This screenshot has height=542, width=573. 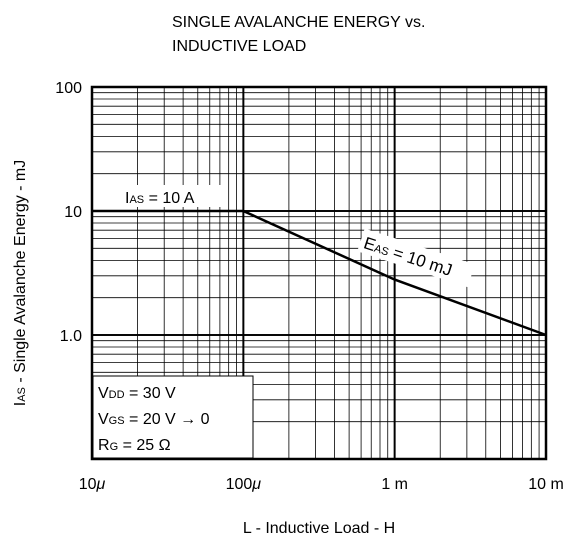 I want to click on ias-annotation: IAS = 10 A, so click(x=160, y=198).